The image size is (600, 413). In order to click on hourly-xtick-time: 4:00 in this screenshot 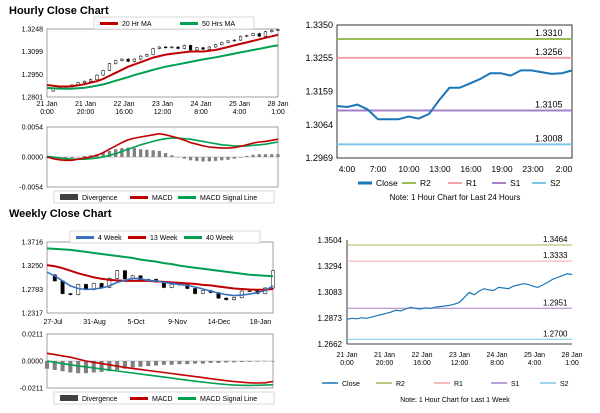, I will do `click(240, 112)`.